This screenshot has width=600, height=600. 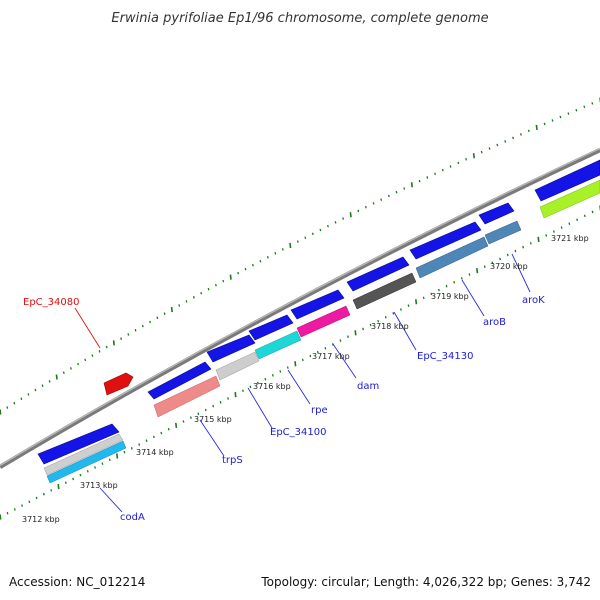 What do you see at coordinates (278, 345) in the screenshot?
I see `feature-cyan-rpe` at bounding box center [278, 345].